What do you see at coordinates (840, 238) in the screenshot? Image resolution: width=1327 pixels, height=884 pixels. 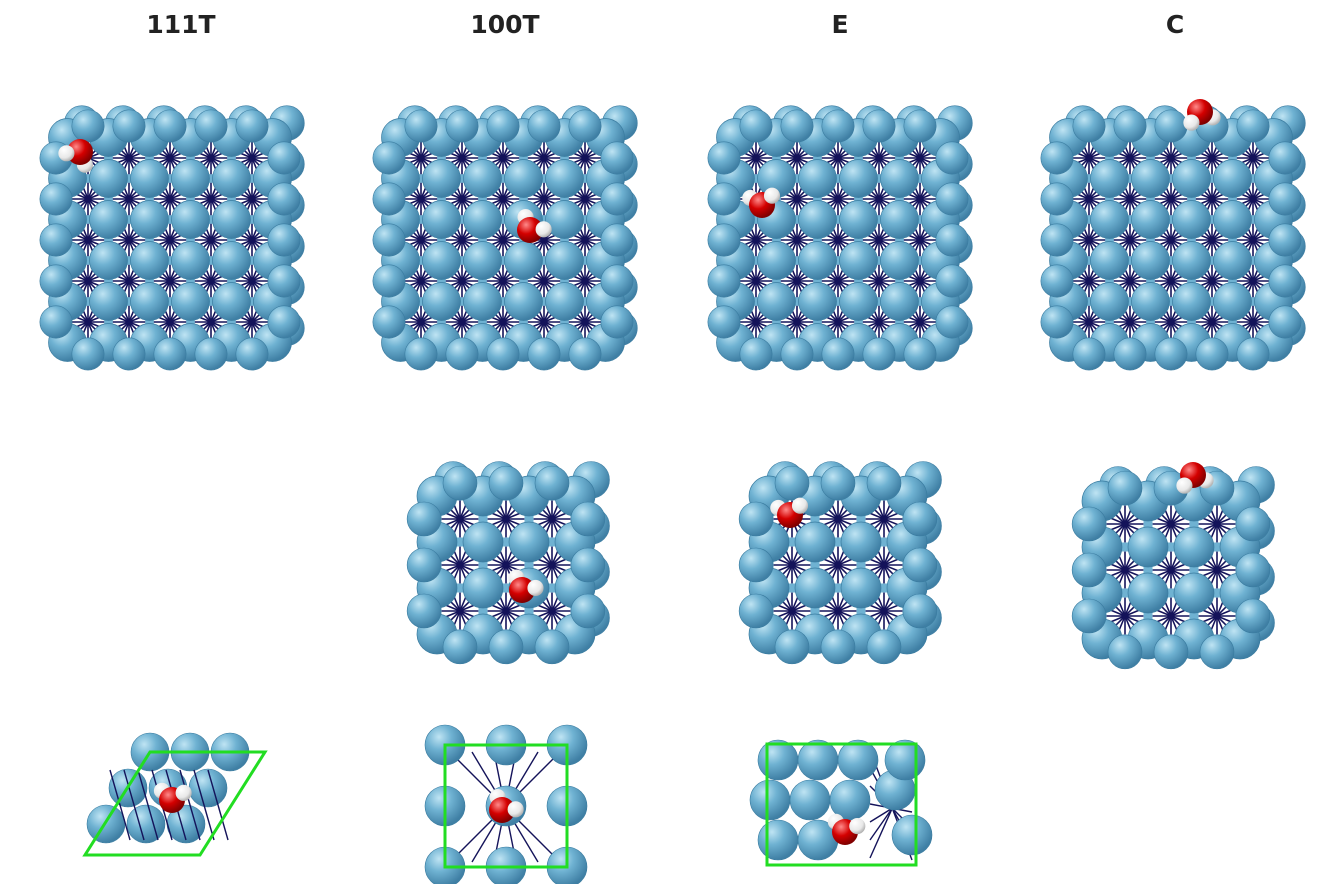 I see `large-cluster-E` at bounding box center [840, 238].